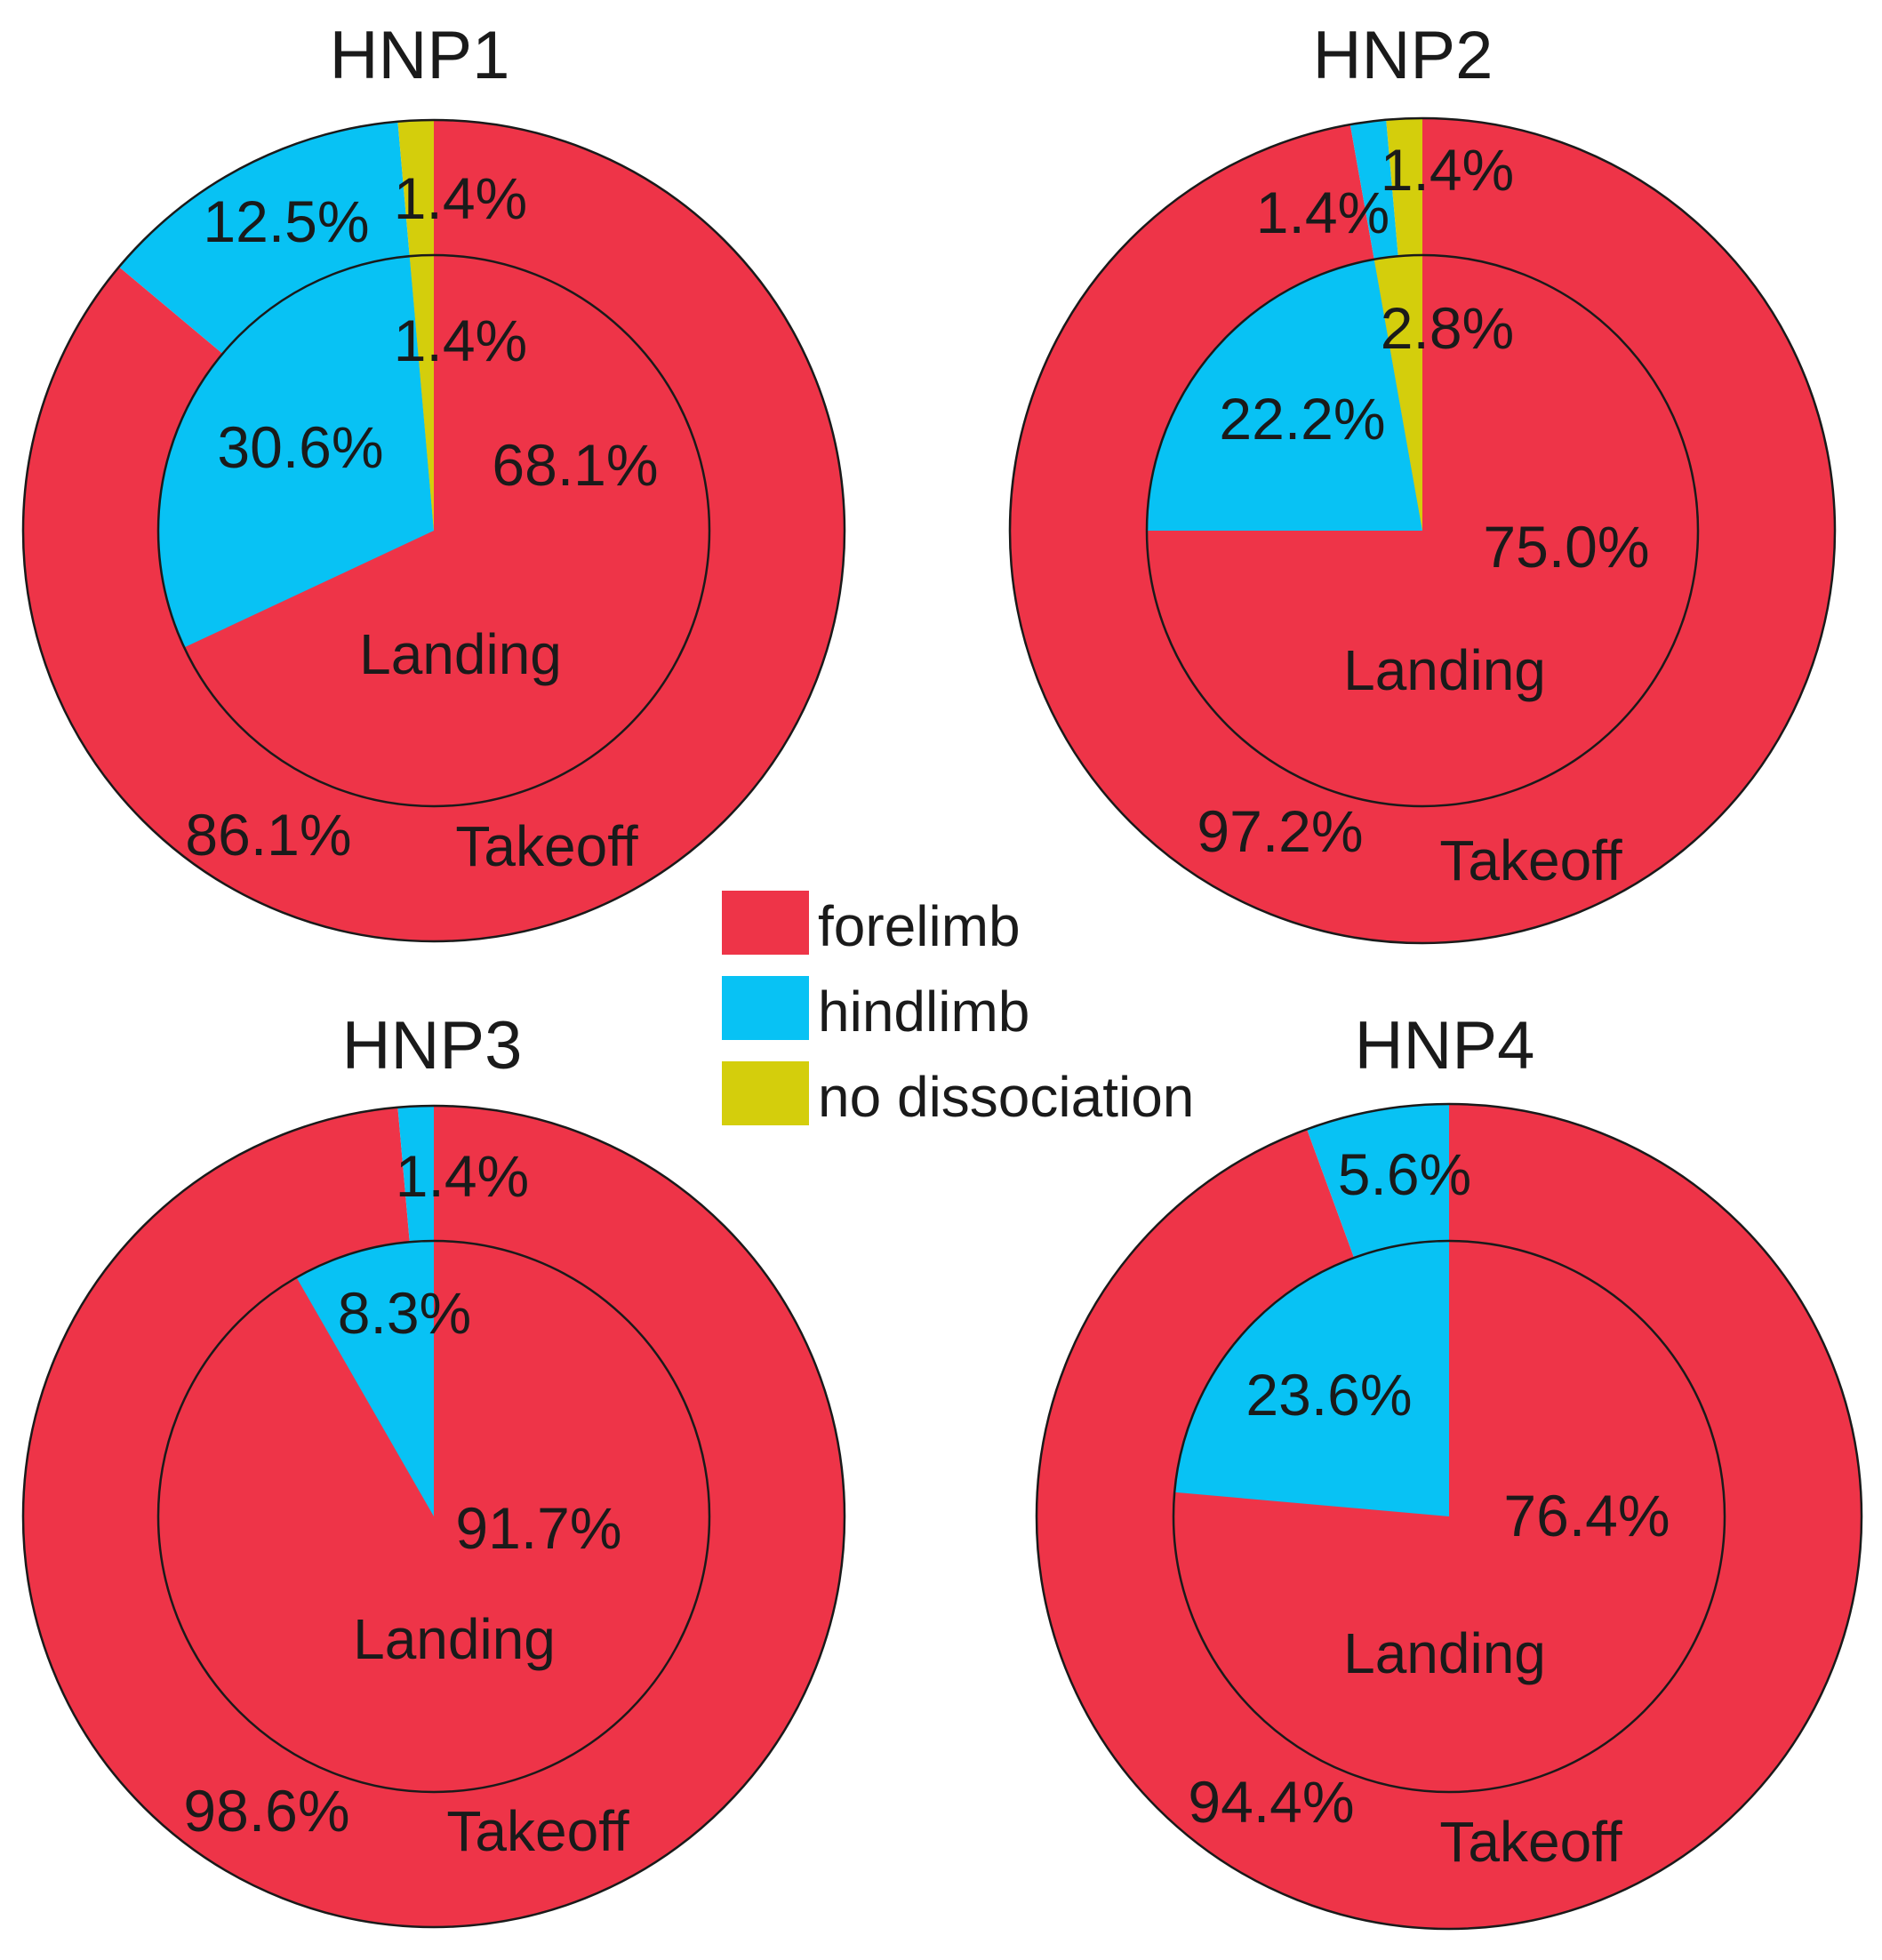 This screenshot has height=1960, width=1882. I want to click on pct-label-landing-forelimb: 76.4%, so click(1586, 1515).